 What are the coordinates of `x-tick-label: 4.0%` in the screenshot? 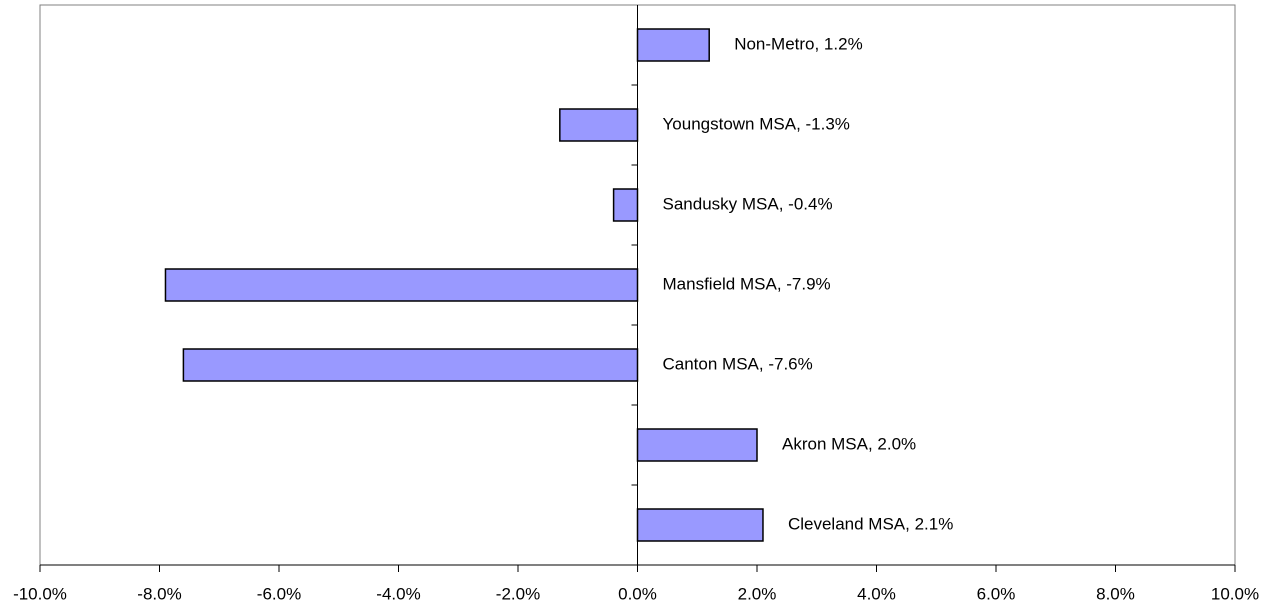 It's located at (876, 593).